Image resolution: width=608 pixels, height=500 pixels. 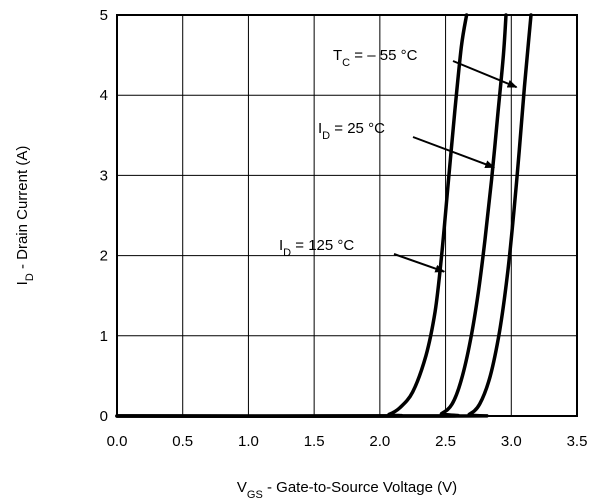 I want to click on x-tick-labels: 0.0 0.5 1.0 1.5 2.0 2.5 3.0 3.5, so click(x=347, y=441).